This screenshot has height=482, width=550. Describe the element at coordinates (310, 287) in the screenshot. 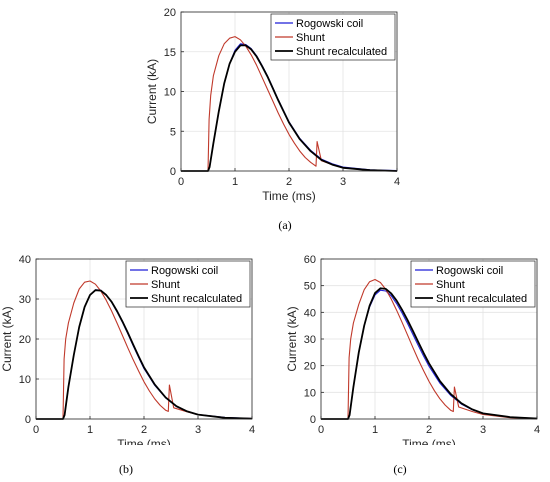

I see `y-tick-label: 50` at that location.